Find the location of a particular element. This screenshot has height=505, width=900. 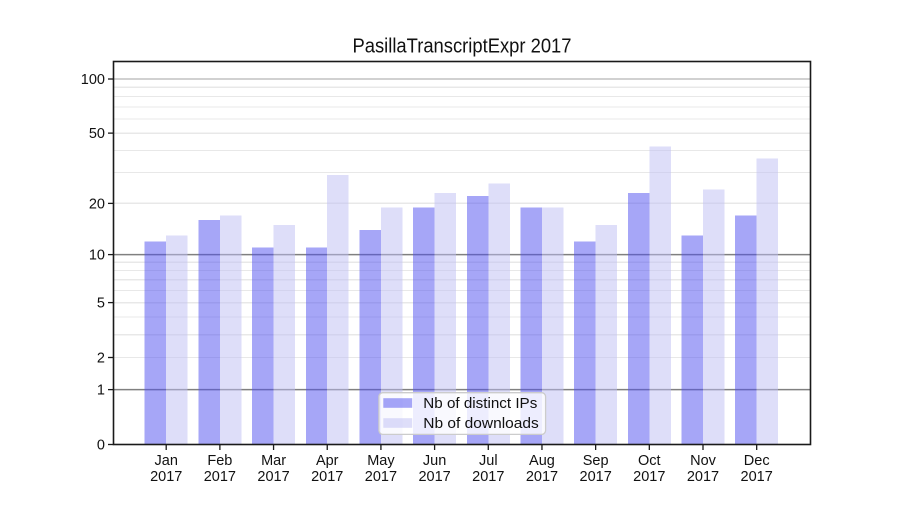

svg-text: 100 is located at coordinates (93, 80).